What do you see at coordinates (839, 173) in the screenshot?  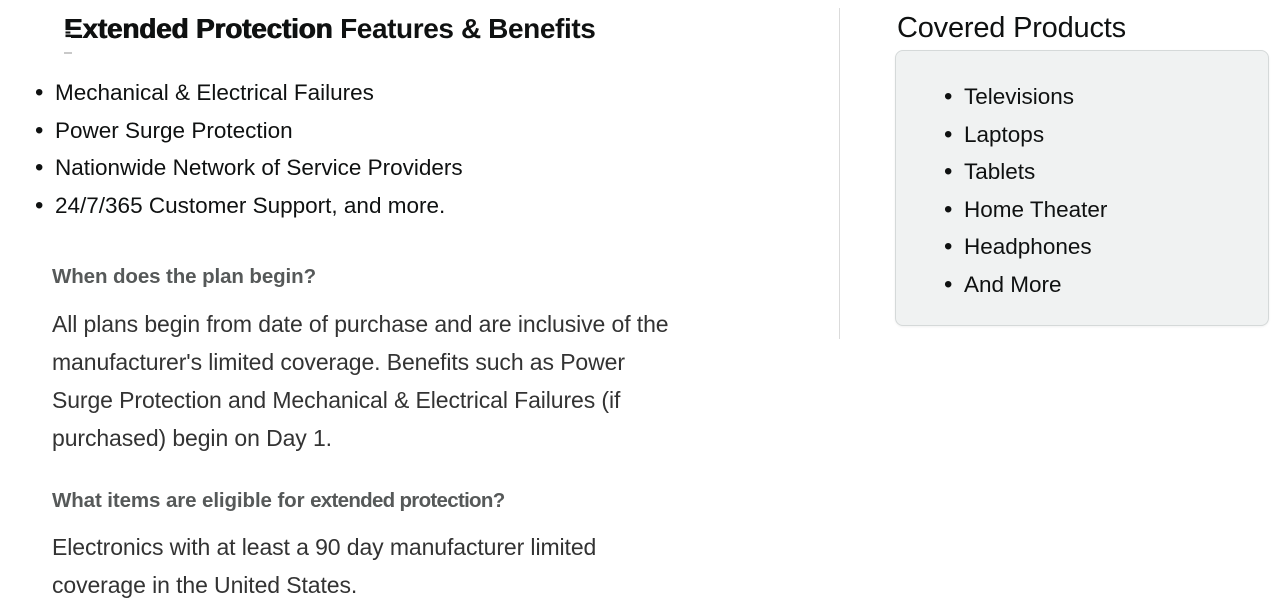 I see `vertical-divider` at bounding box center [839, 173].